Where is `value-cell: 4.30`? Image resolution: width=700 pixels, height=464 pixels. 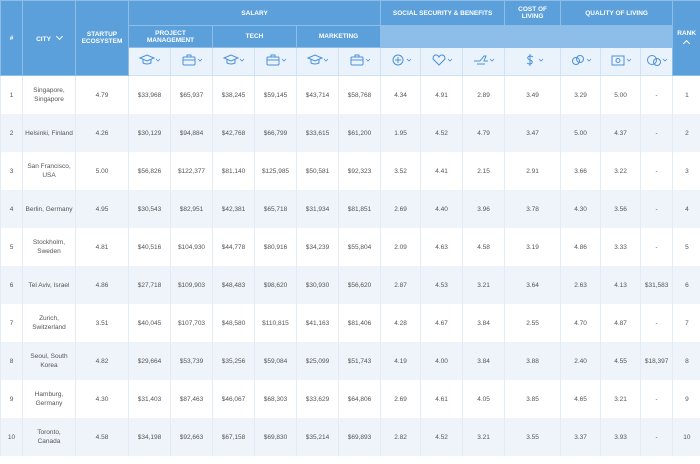
value-cell: 4.30 is located at coordinates (580, 209).